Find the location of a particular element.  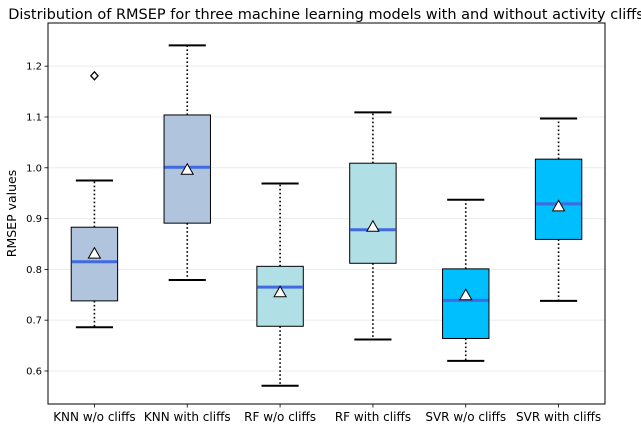

y-tick-label: 1.2 is located at coordinates (34, 67).